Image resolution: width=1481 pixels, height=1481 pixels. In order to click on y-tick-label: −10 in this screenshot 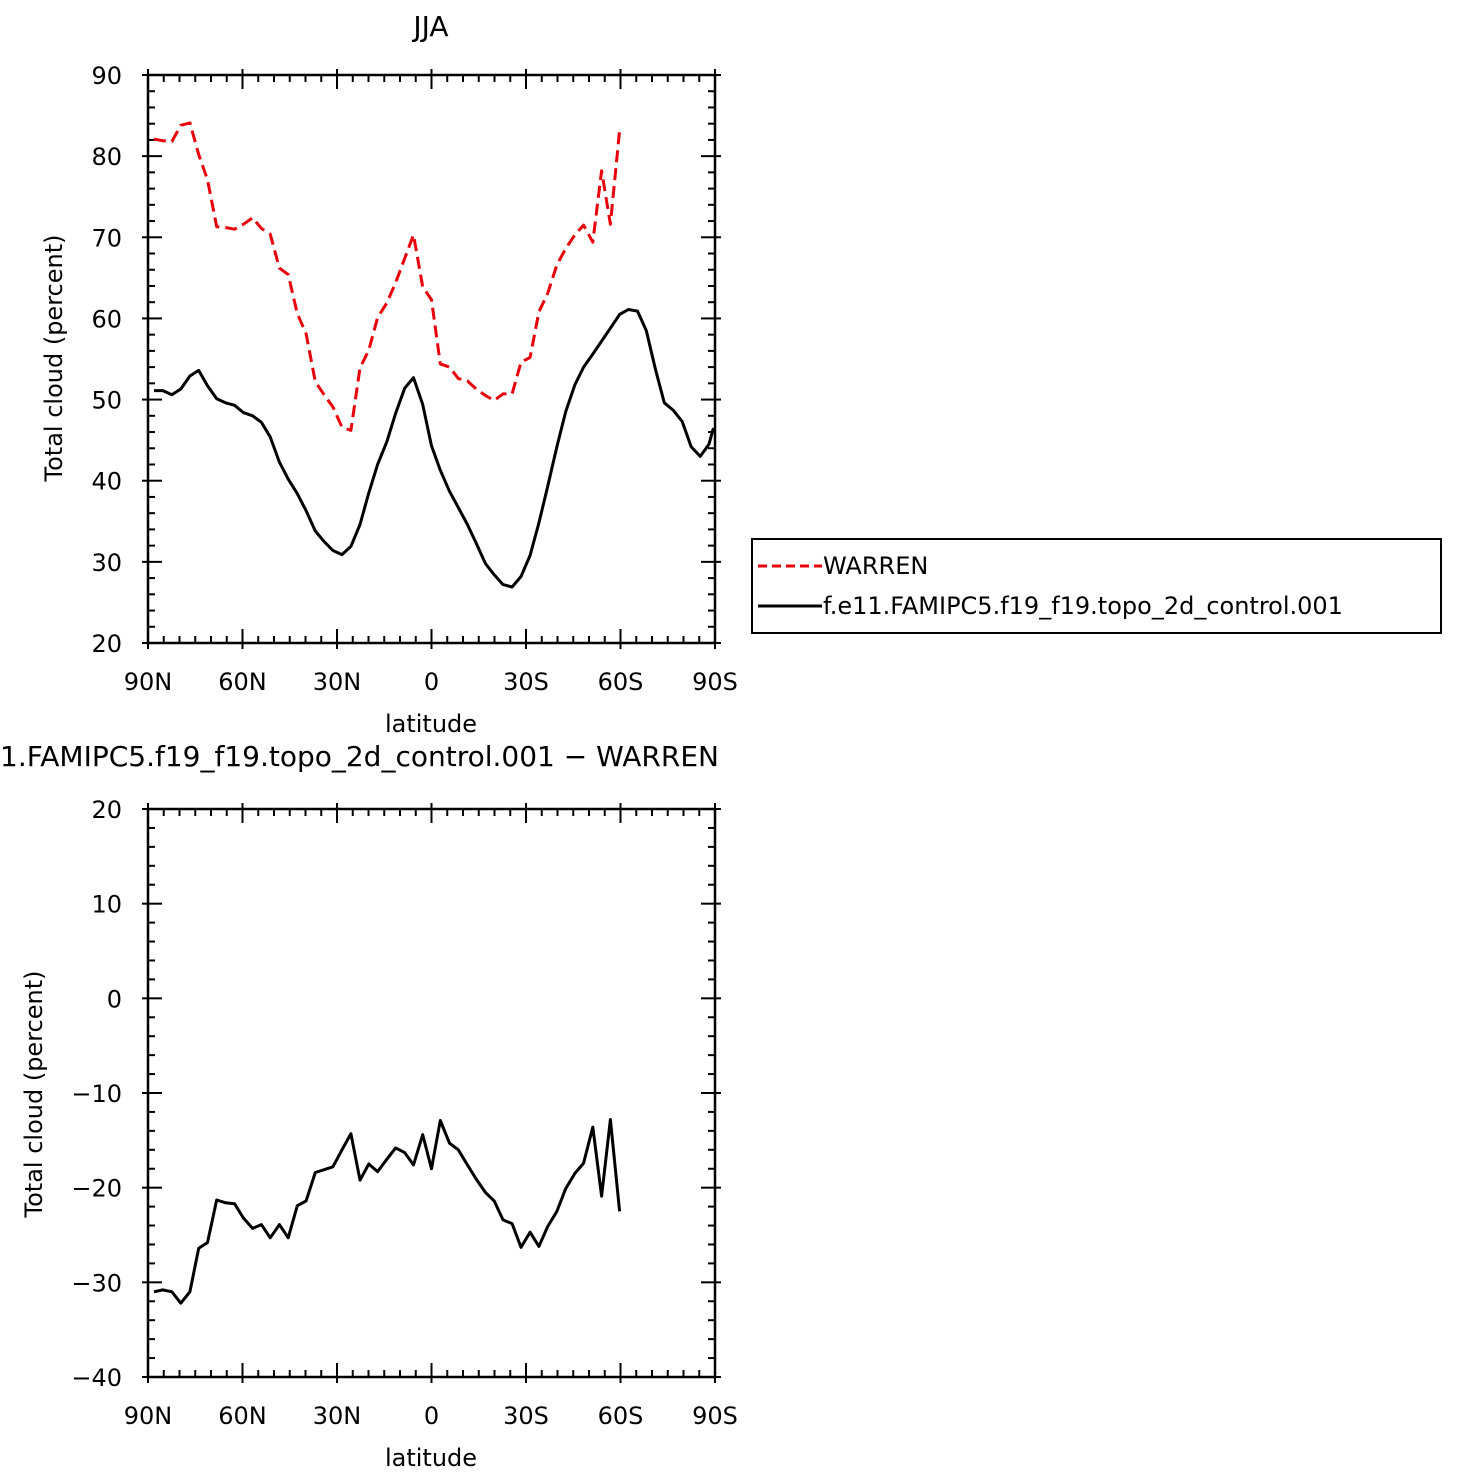, I will do `click(96, 1094)`.